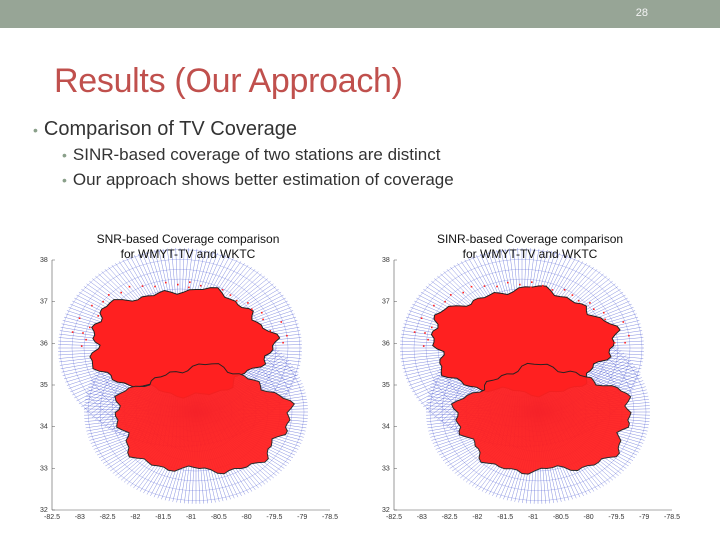 The image size is (720, 540). What do you see at coordinates (188, 239) in the screenshot?
I see `figure-title-line1: SNR-based Coverage comparison` at bounding box center [188, 239].